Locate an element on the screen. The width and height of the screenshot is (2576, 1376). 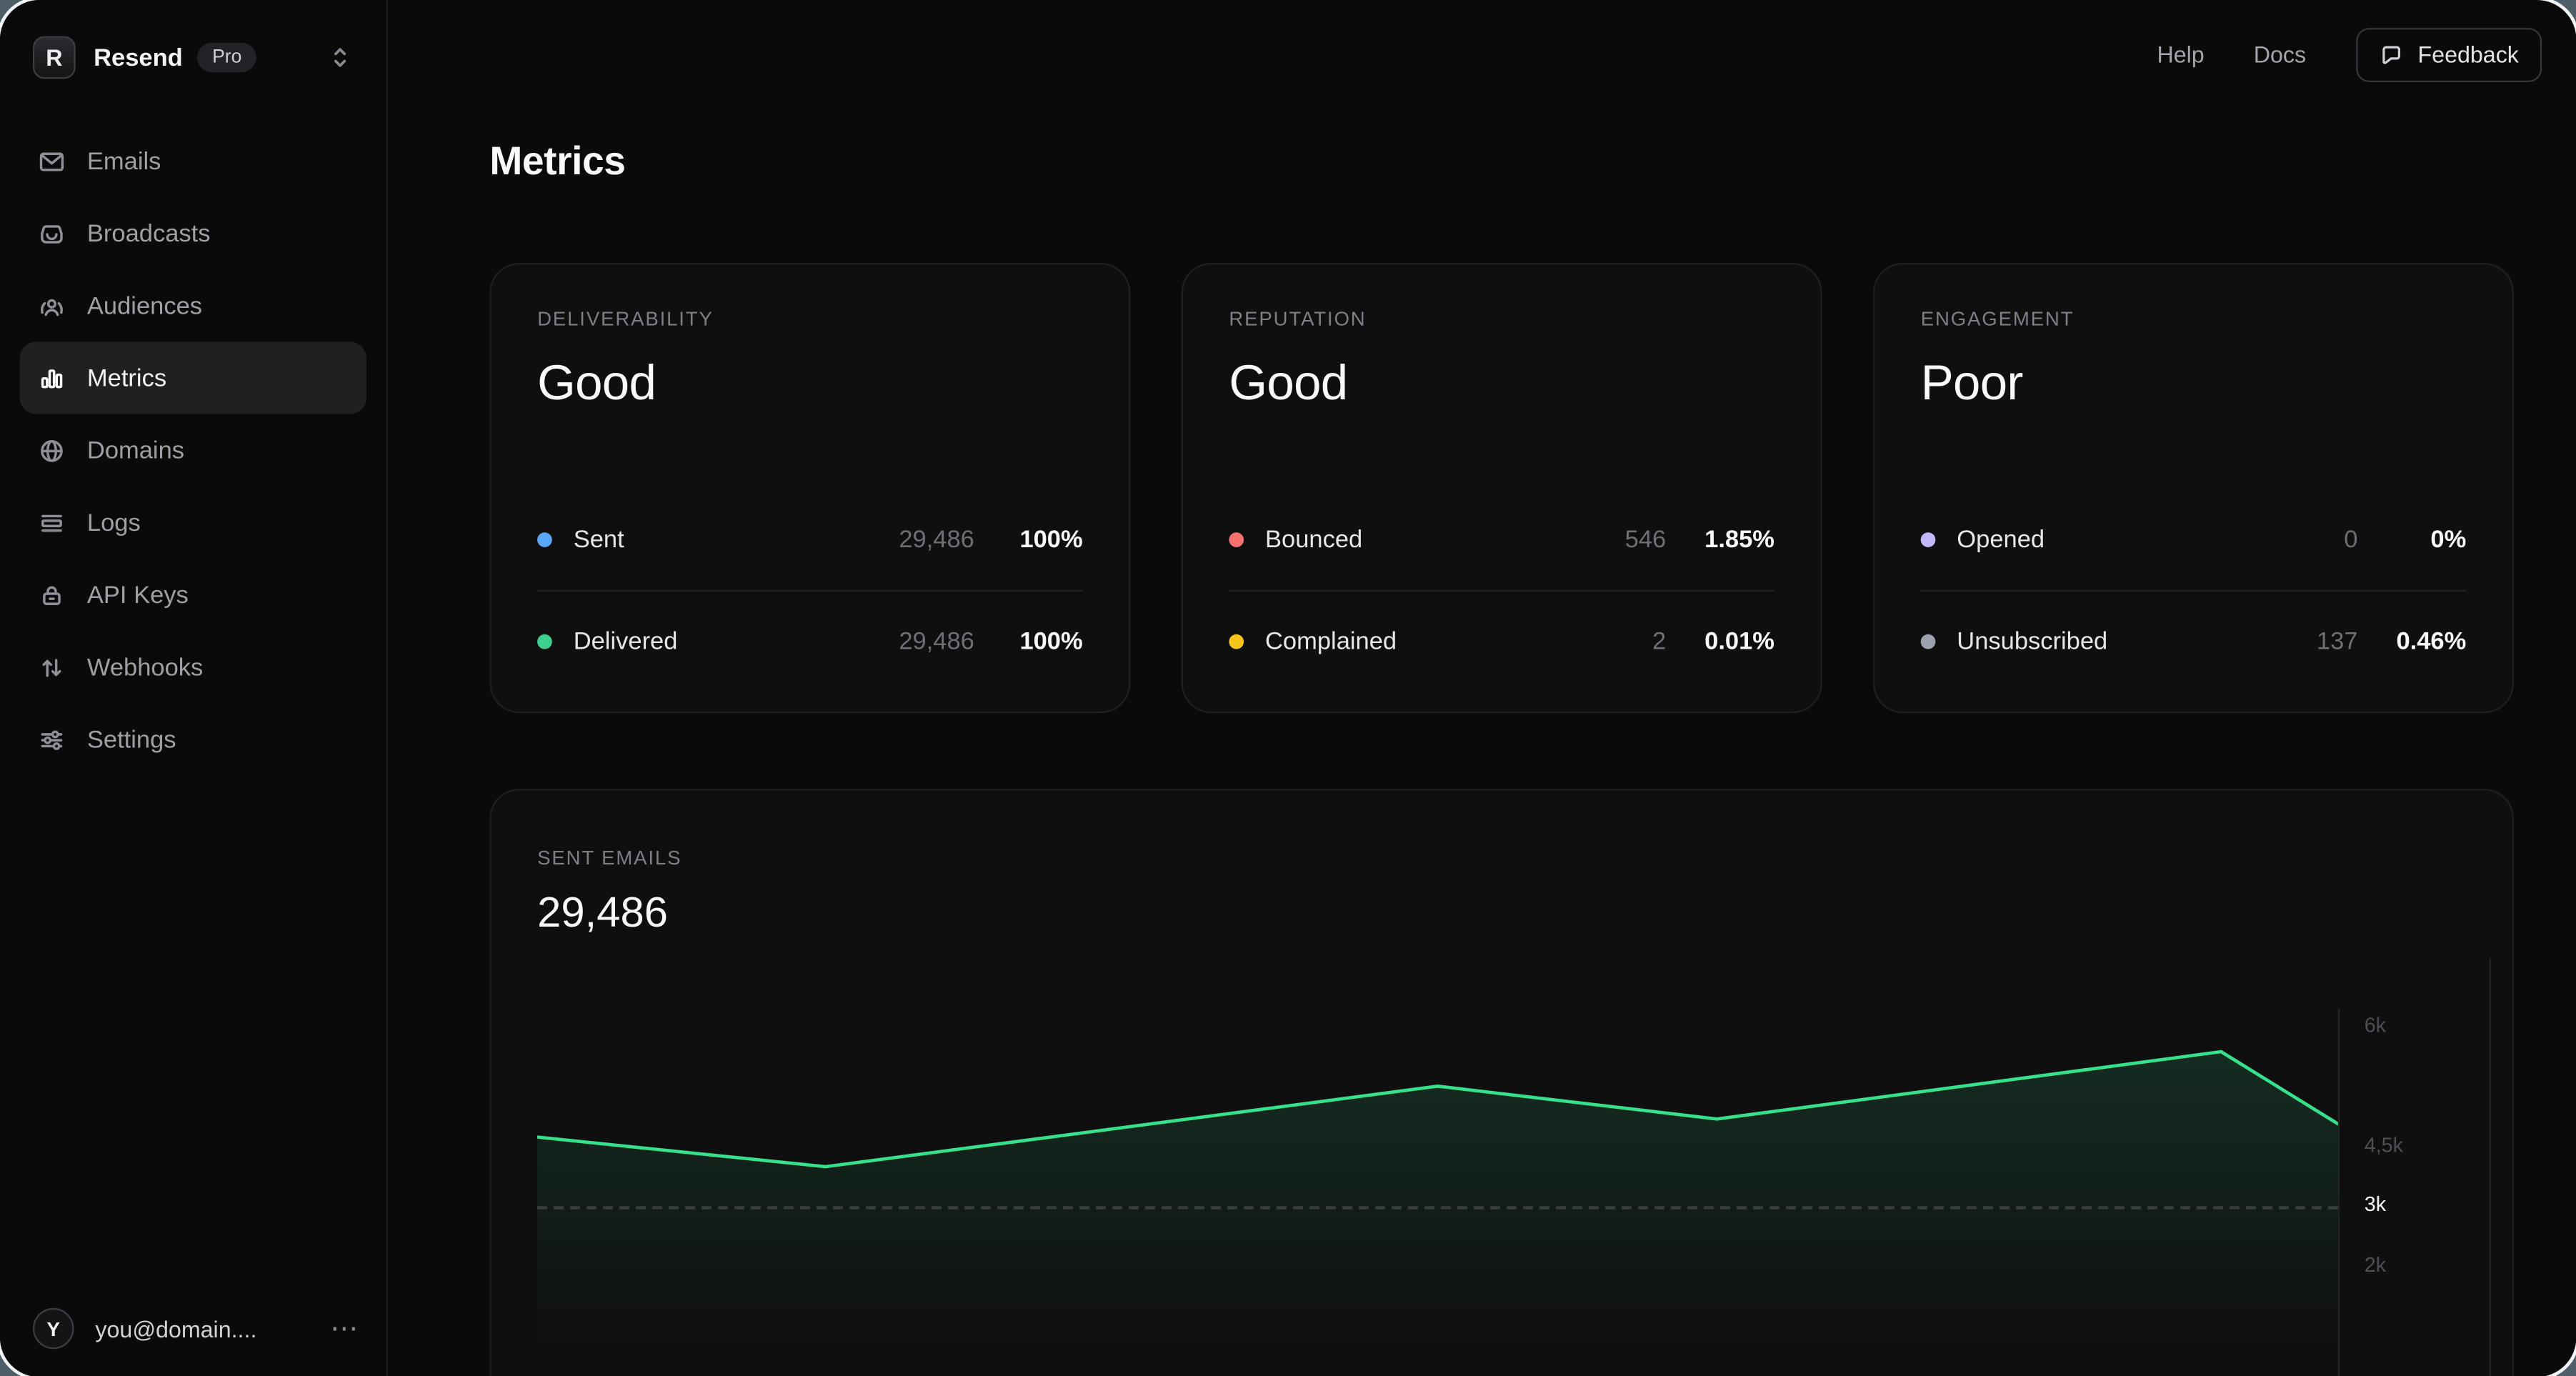
feedback-bubble-icon is located at coordinates (2390, 54).